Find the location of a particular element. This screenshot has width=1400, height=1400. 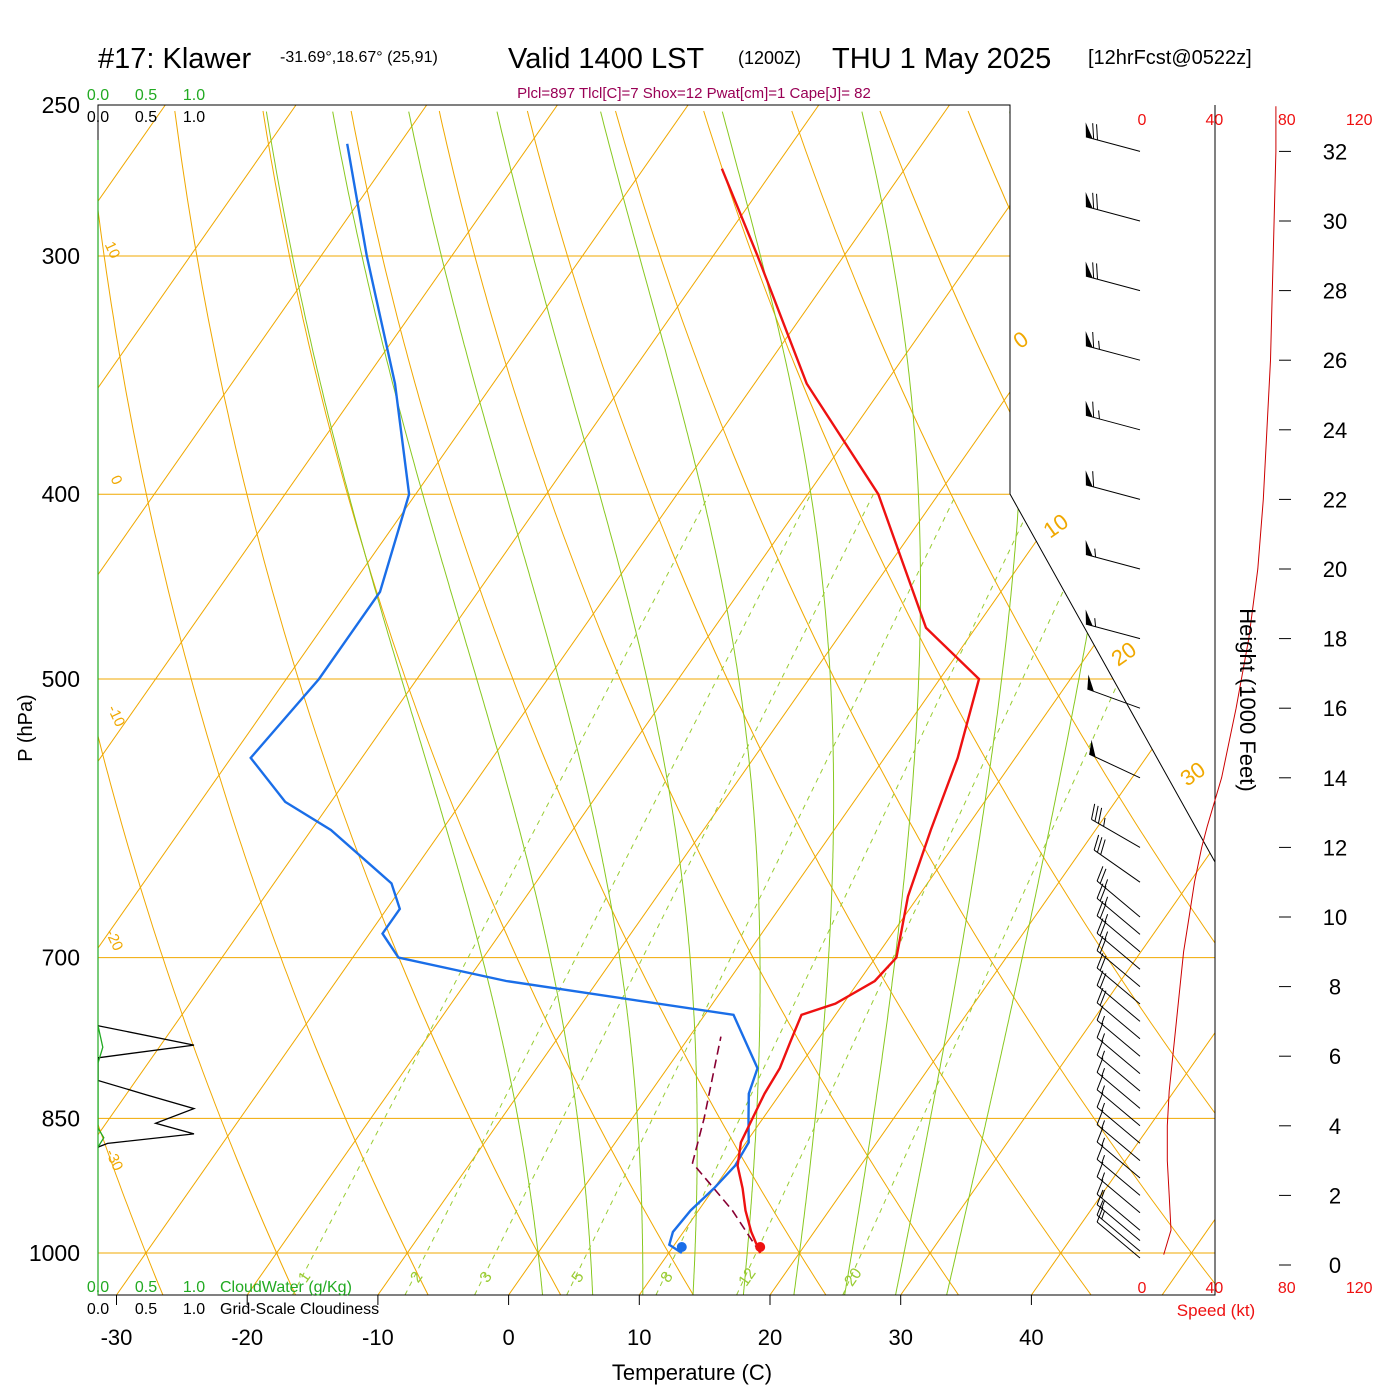

title-zulu: (1200Z) is located at coordinates (769, 58).